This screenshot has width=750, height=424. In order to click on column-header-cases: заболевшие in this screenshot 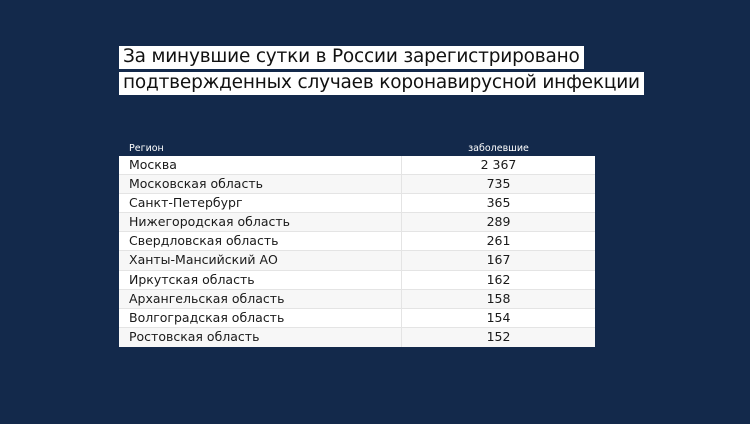, I will do `click(498, 148)`.